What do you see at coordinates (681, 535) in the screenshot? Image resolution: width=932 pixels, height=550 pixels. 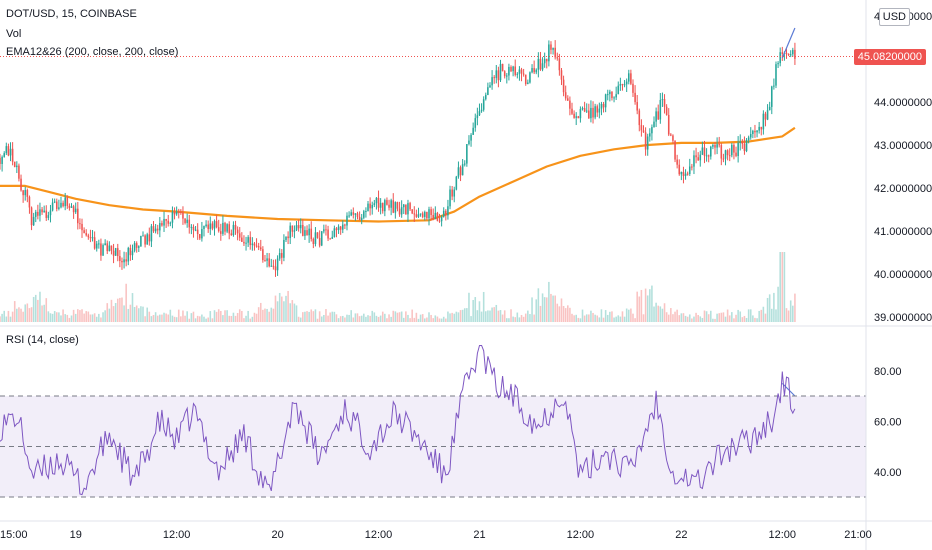 I see `time-tick-label: 22` at bounding box center [681, 535].